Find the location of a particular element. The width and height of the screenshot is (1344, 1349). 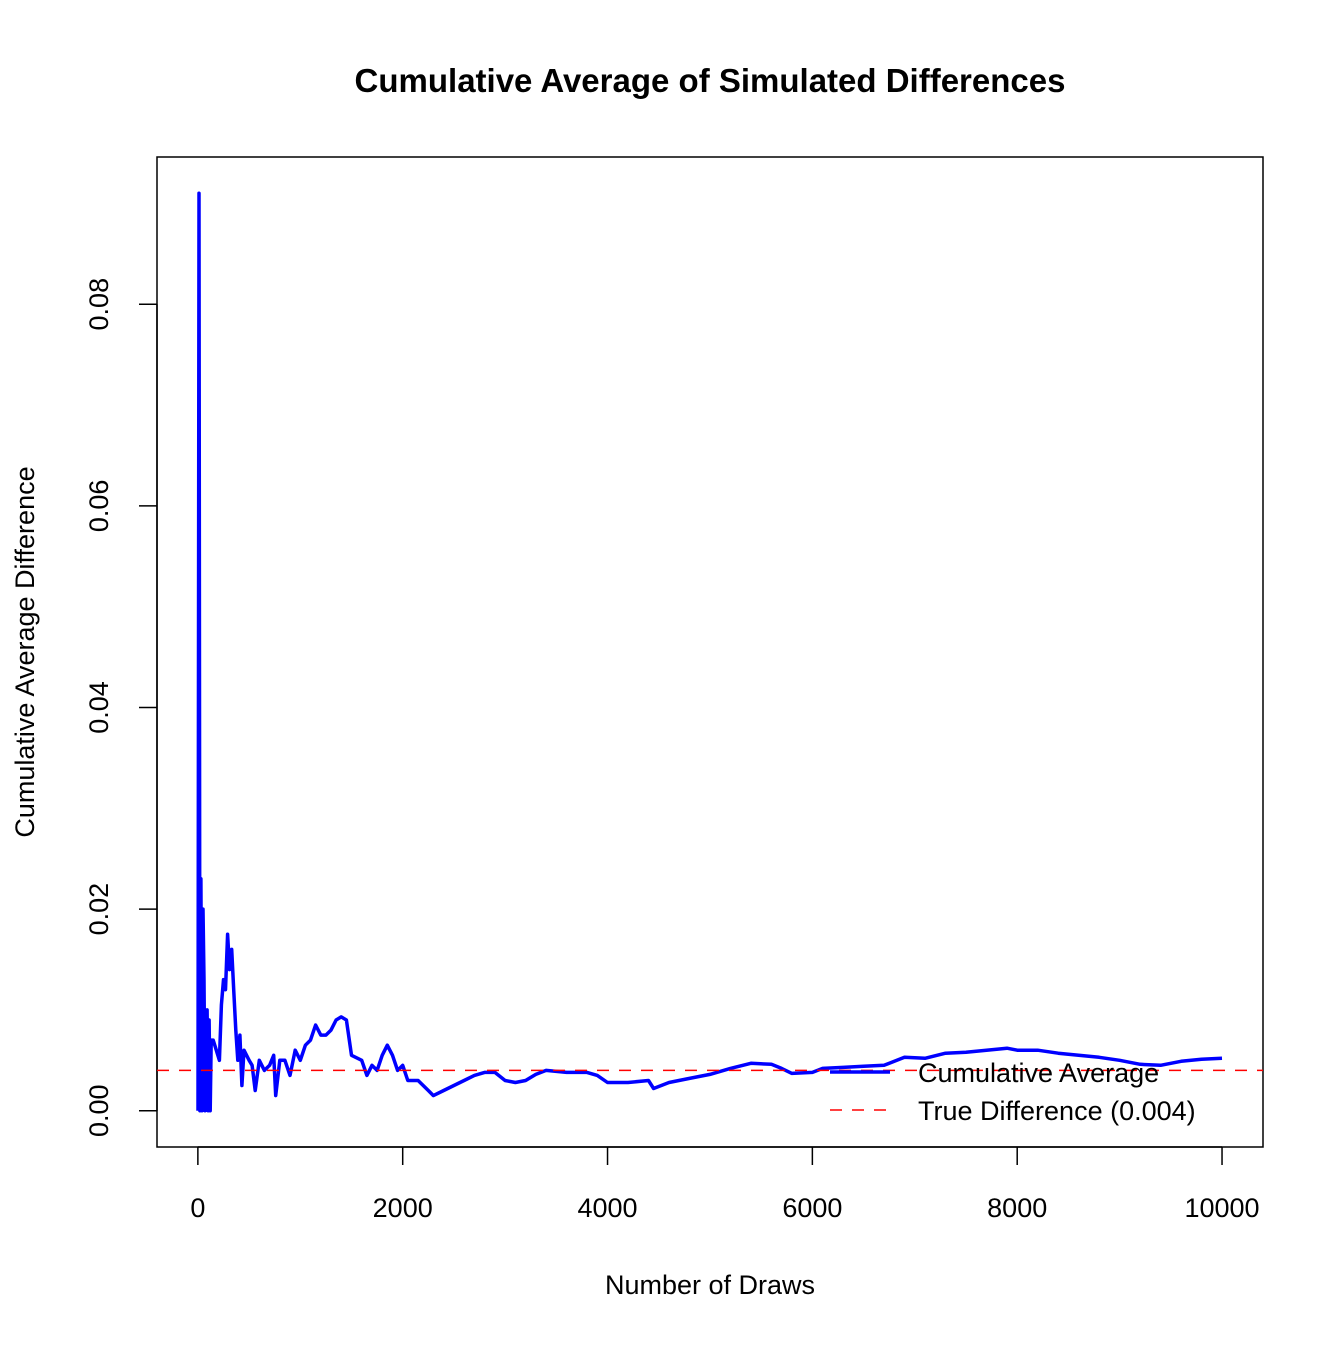

y-tick-label: 0.08 is located at coordinates (99, 304).